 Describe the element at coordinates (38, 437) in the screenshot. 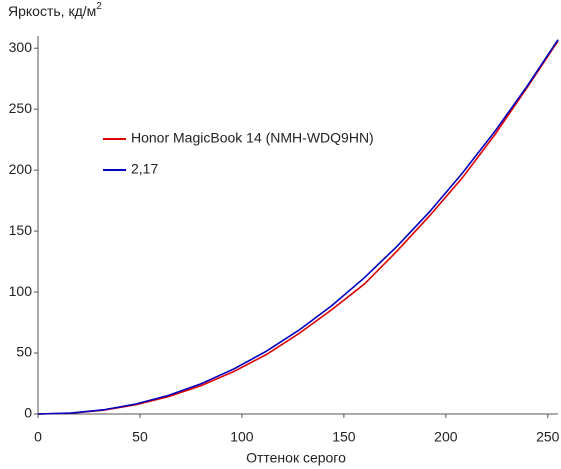

I see `x-tick-label: 0` at that location.